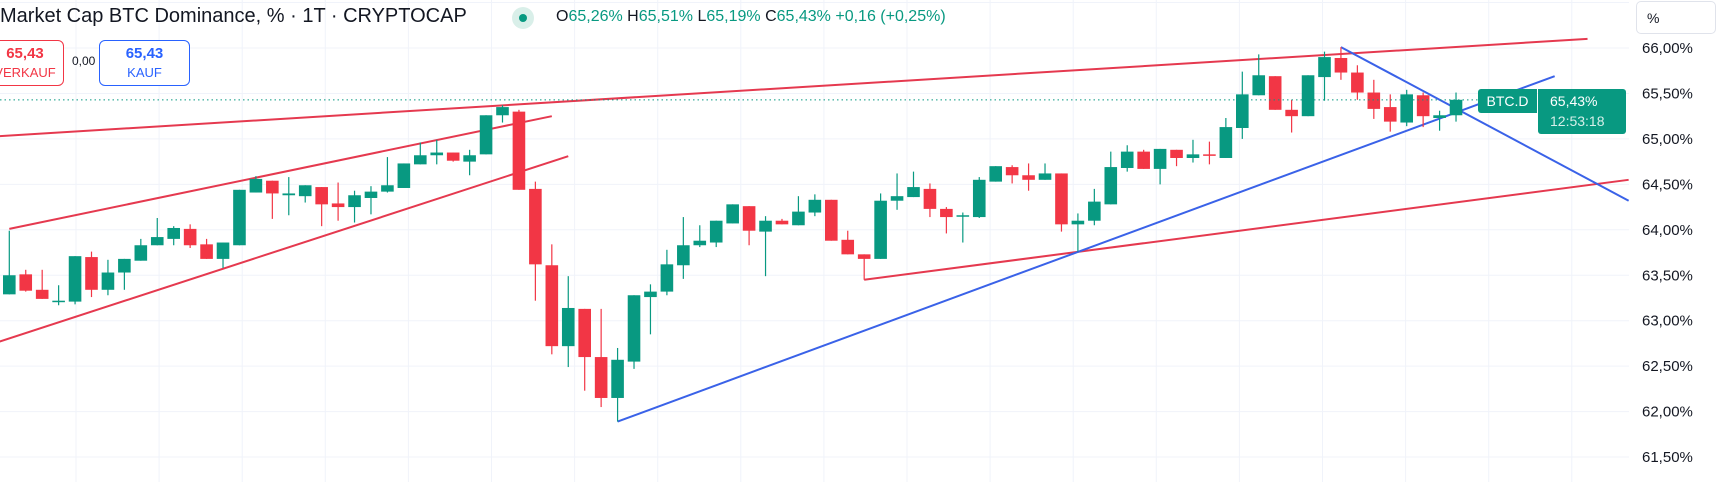  Describe the element at coordinates (890, 16) in the screenshot. I see `change-value: +0,16 (+0,25%)` at that location.